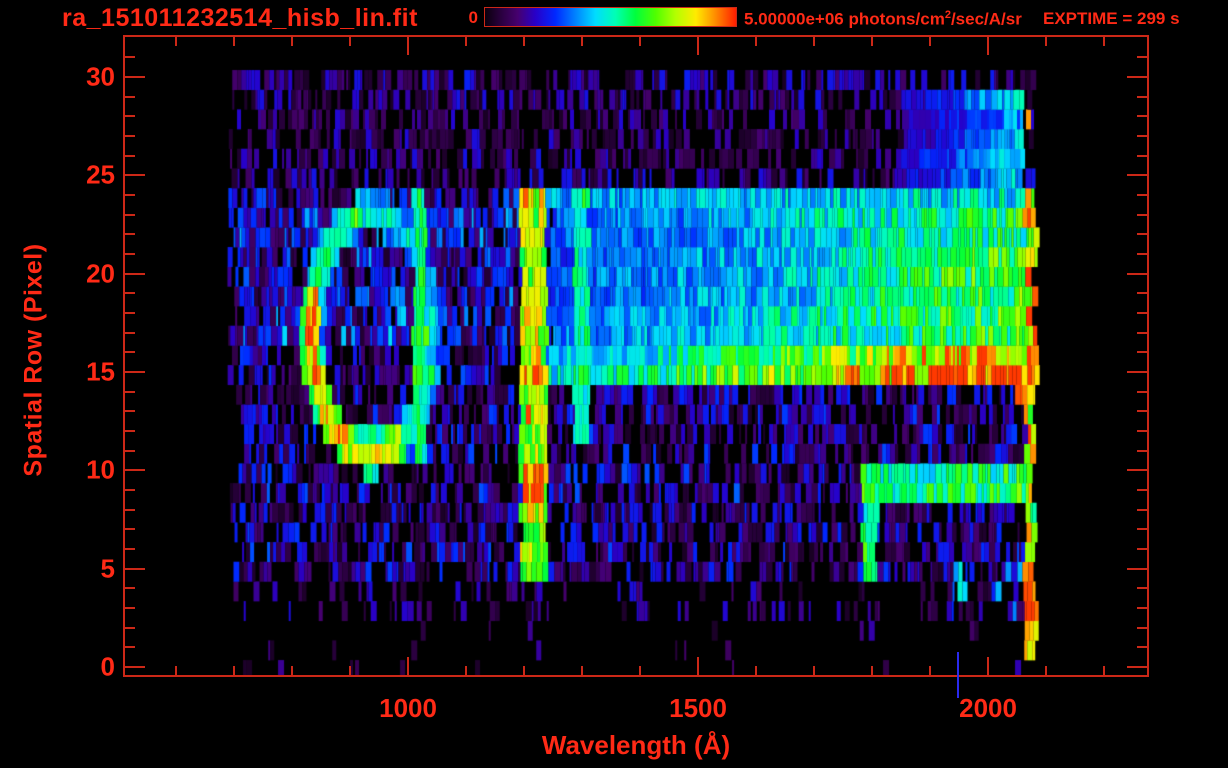 This screenshot has width=1228, height=768. Describe the element at coordinates (947, 15) in the screenshot. I see `colorbar-units-superscript: 2` at that location.